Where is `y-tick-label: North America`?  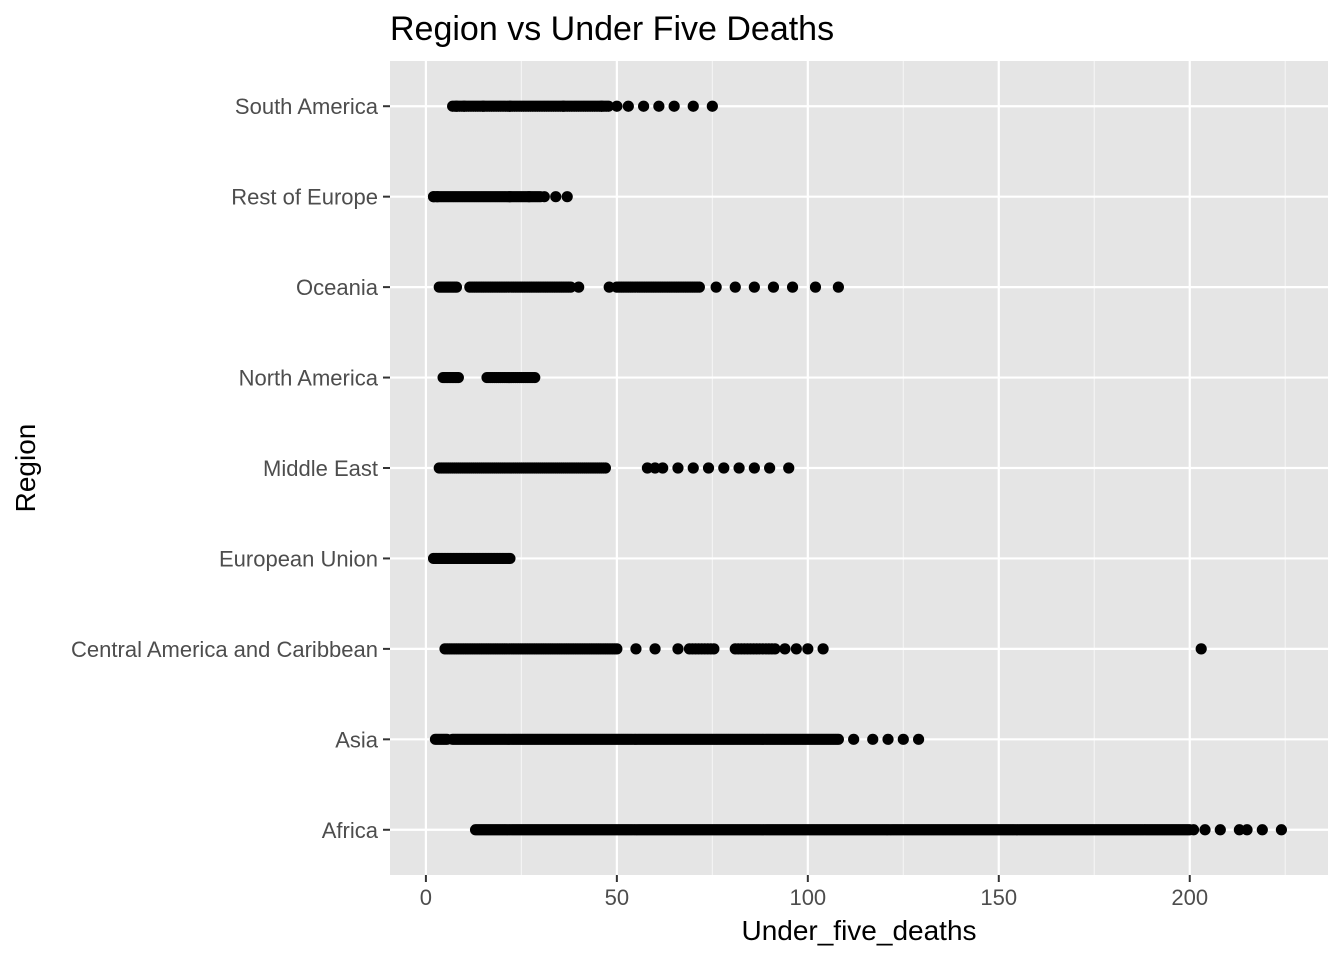 y-tick-label: North America is located at coordinates (309, 378).